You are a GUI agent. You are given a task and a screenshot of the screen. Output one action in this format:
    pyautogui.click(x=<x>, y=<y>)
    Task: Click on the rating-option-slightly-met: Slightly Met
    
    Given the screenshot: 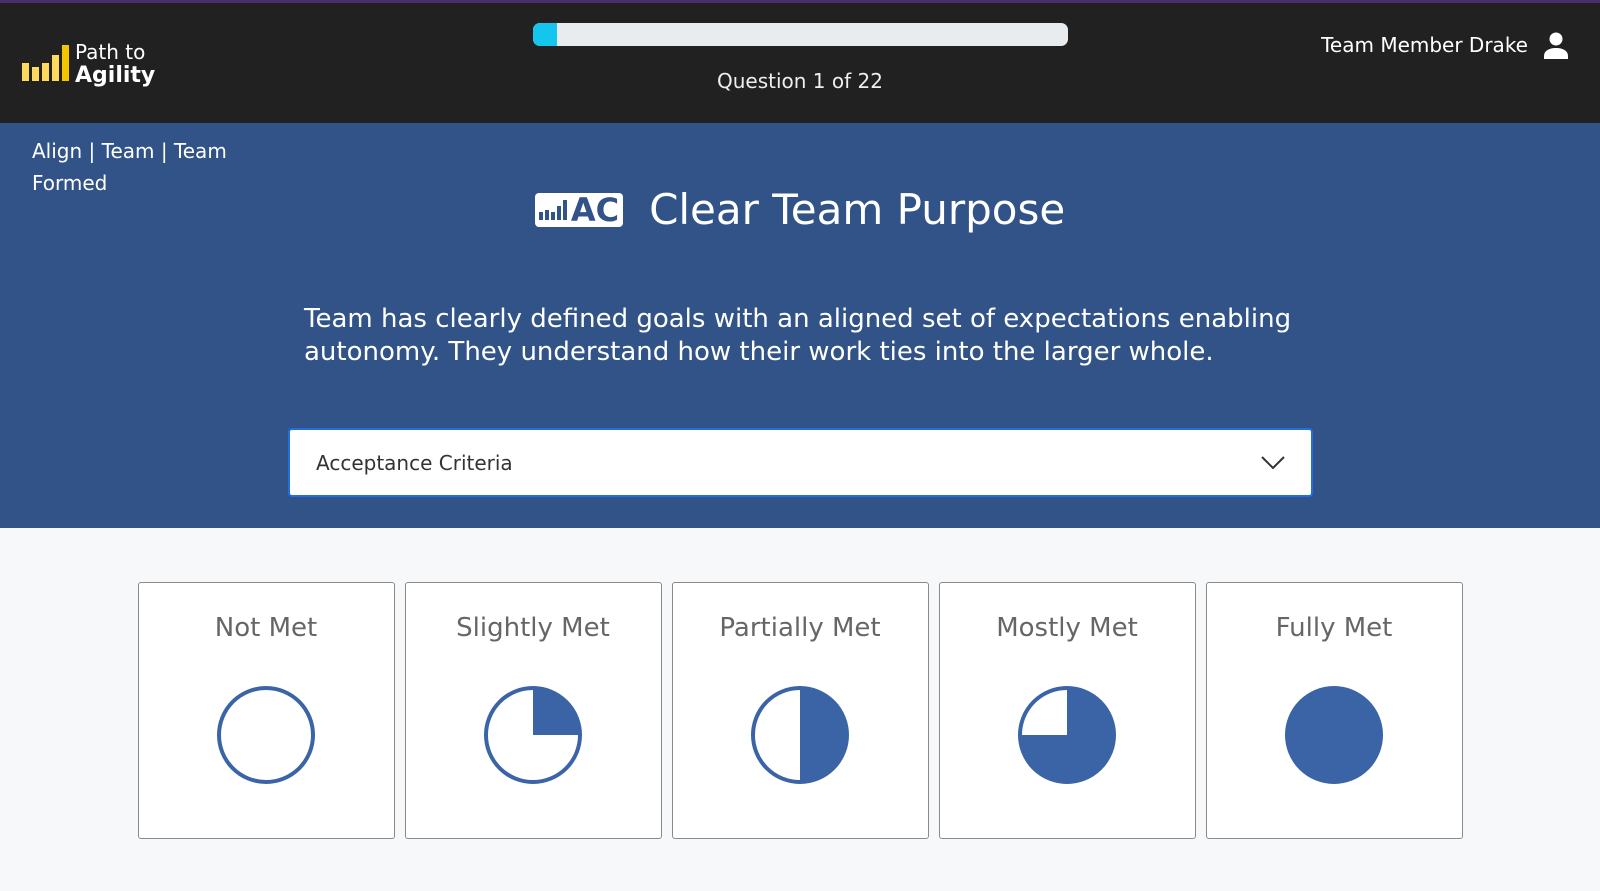 What is the action you would take?
    pyautogui.click(x=533, y=710)
    